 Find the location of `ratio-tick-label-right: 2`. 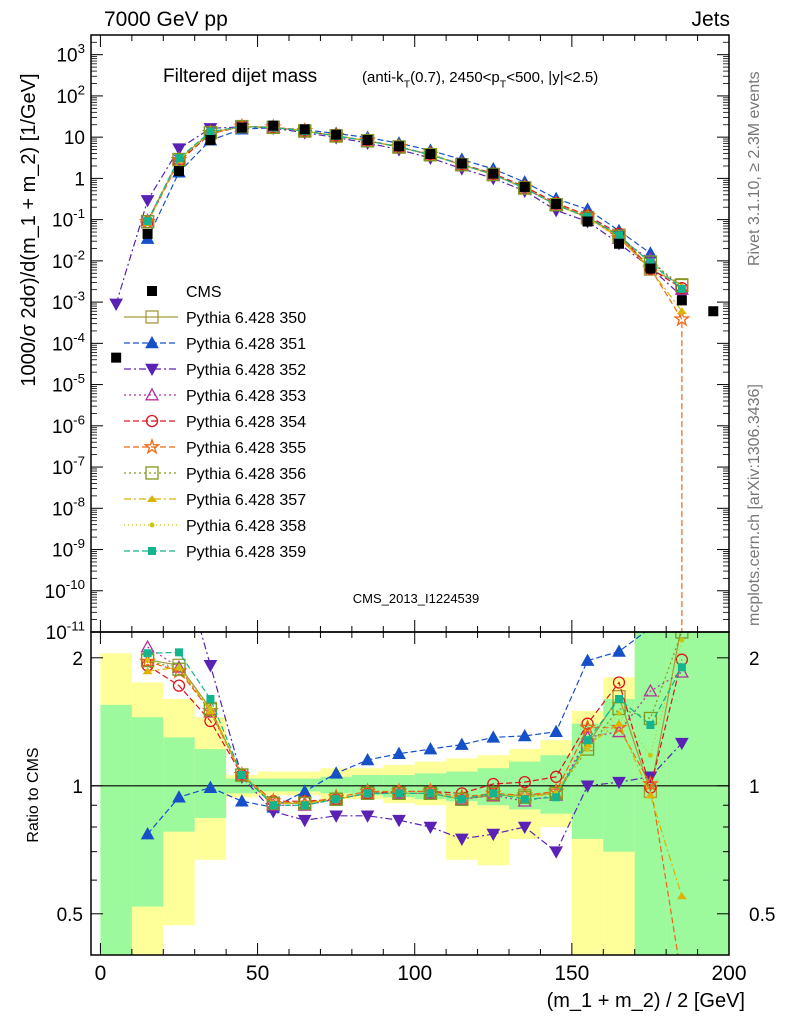

ratio-tick-label-right: 2 is located at coordinates (754, 659).